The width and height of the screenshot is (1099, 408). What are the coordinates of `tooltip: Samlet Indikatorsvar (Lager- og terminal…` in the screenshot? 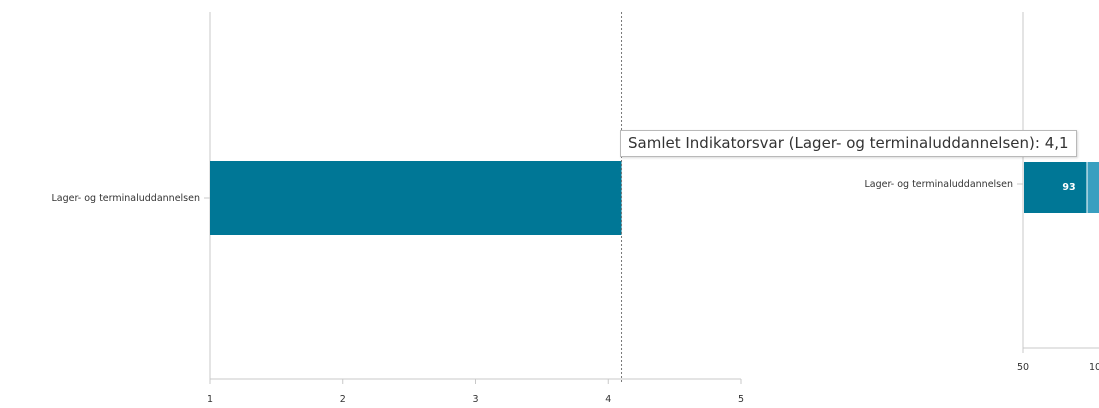 It's located at (848, 143).